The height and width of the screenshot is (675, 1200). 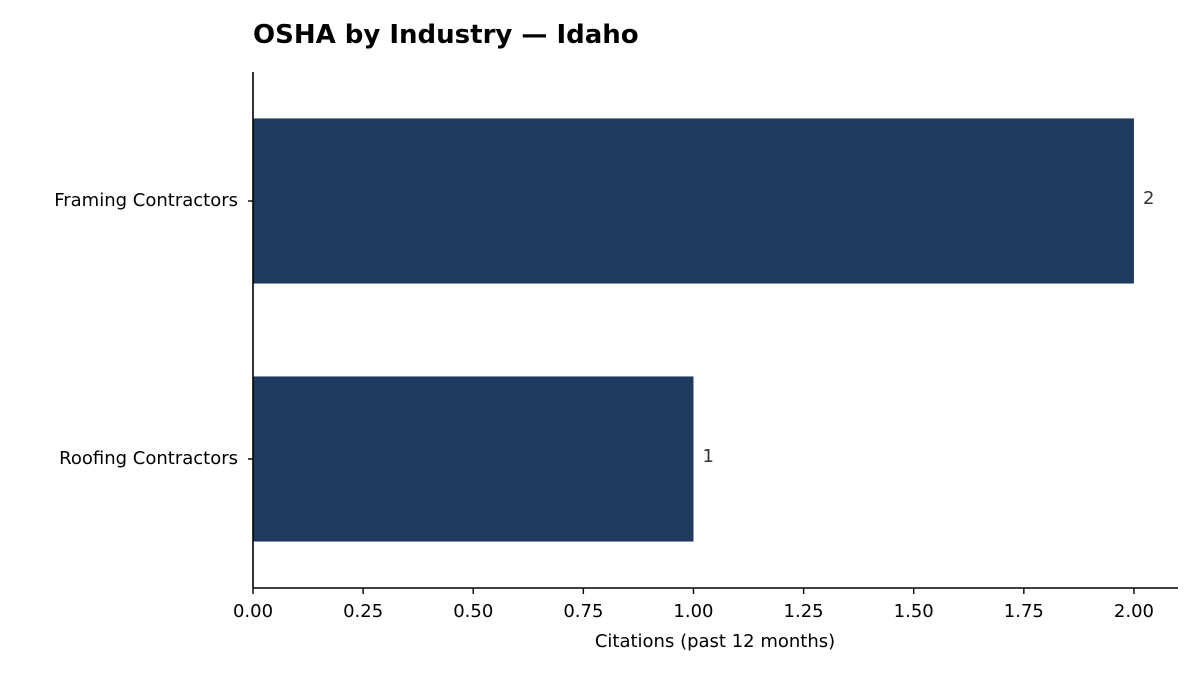 I want to click on x-tick-label: 0.75, so click(x=583, y=611).